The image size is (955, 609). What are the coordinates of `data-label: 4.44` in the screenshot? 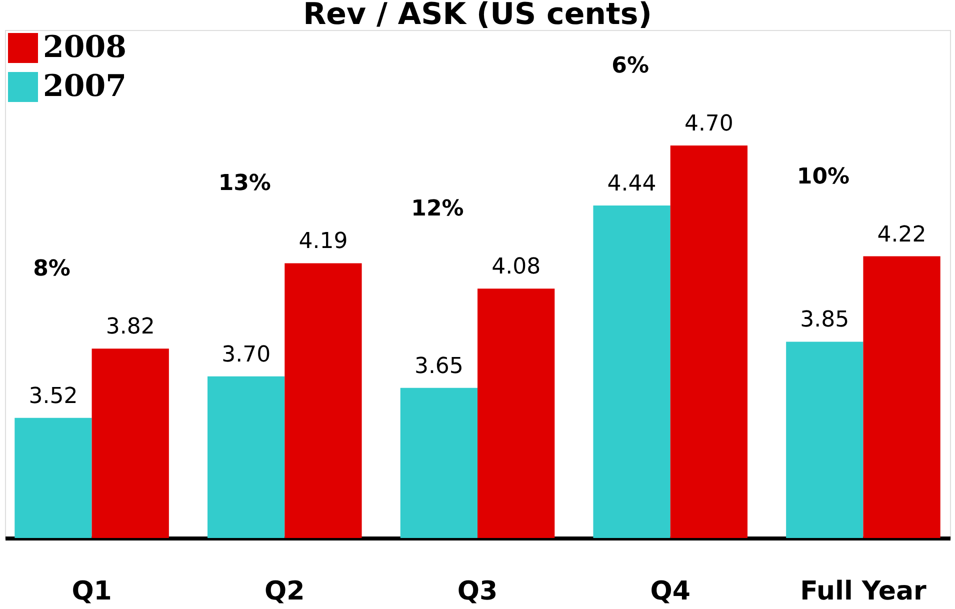 It's located at (631, 183).